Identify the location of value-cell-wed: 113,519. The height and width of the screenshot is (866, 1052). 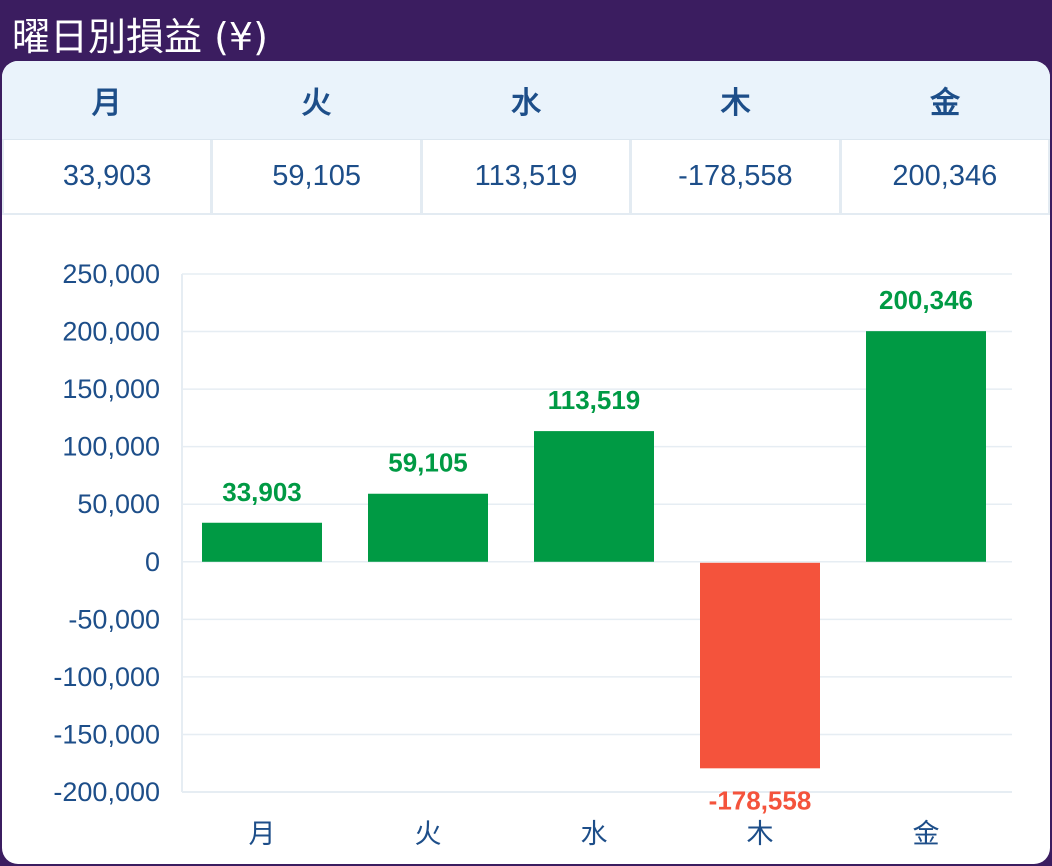
(524, 176).